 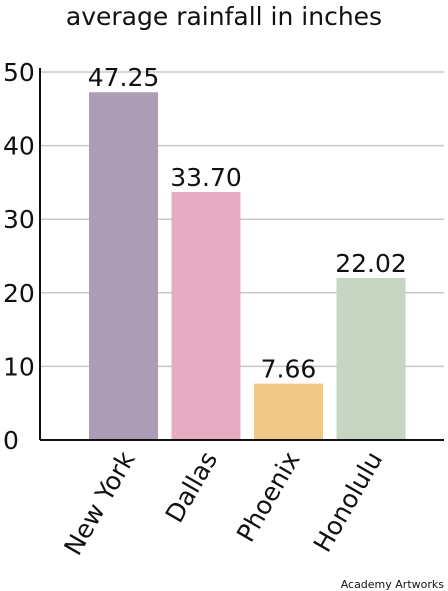 What do you see at coordinates (19, 366) in the screenshot?
I see `y-tick-label: 10` at bounding box center [19, 366].